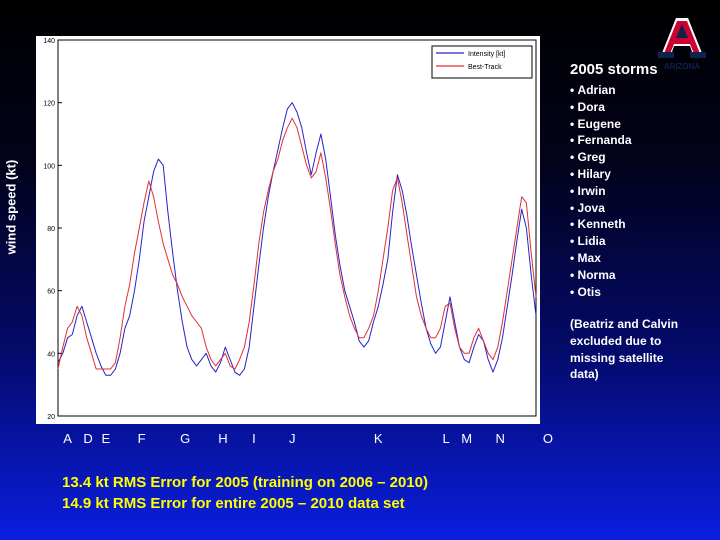  I want to click on storm-marker-g: G, so click(185, 438).